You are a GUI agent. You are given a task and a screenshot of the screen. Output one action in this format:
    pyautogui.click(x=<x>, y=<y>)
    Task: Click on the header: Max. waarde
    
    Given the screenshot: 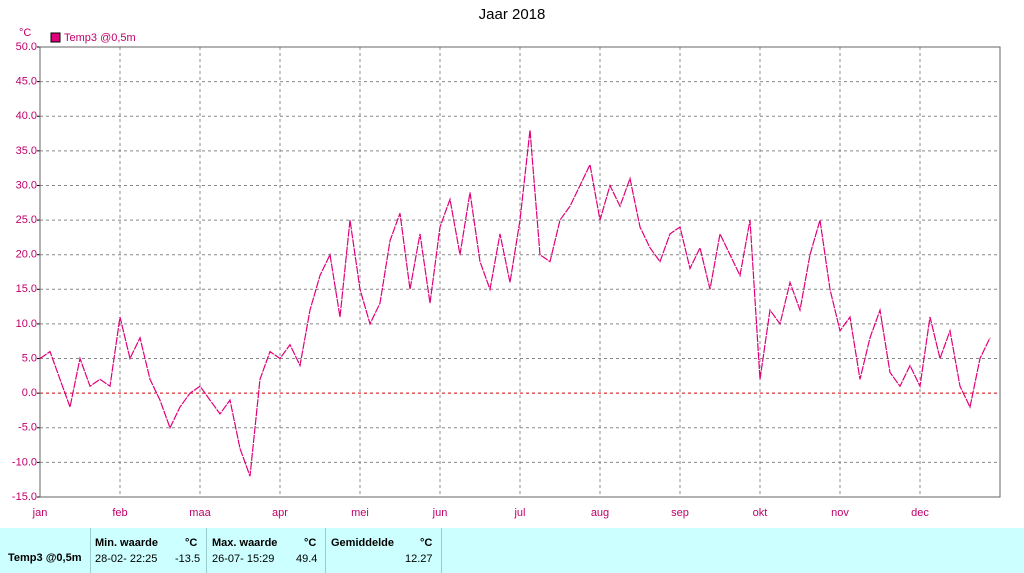 What is the action you would take?
    pyautogui.click(x=245, y=543)
    